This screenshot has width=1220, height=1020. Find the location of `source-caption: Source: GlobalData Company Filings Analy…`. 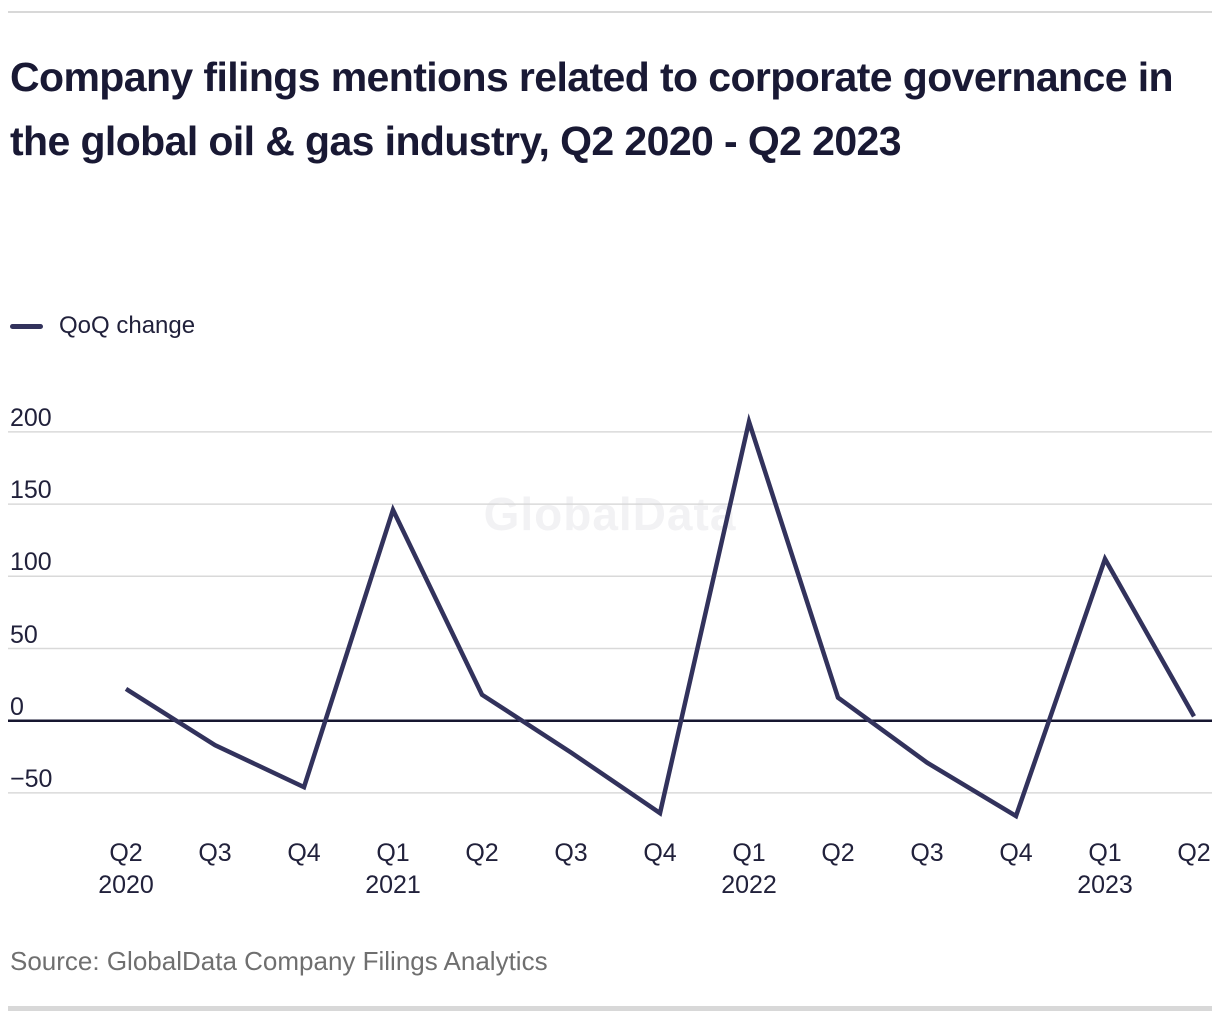

source-caption: Source: GlobalData Company Filings Analy… is located at coordinates (279, 961).